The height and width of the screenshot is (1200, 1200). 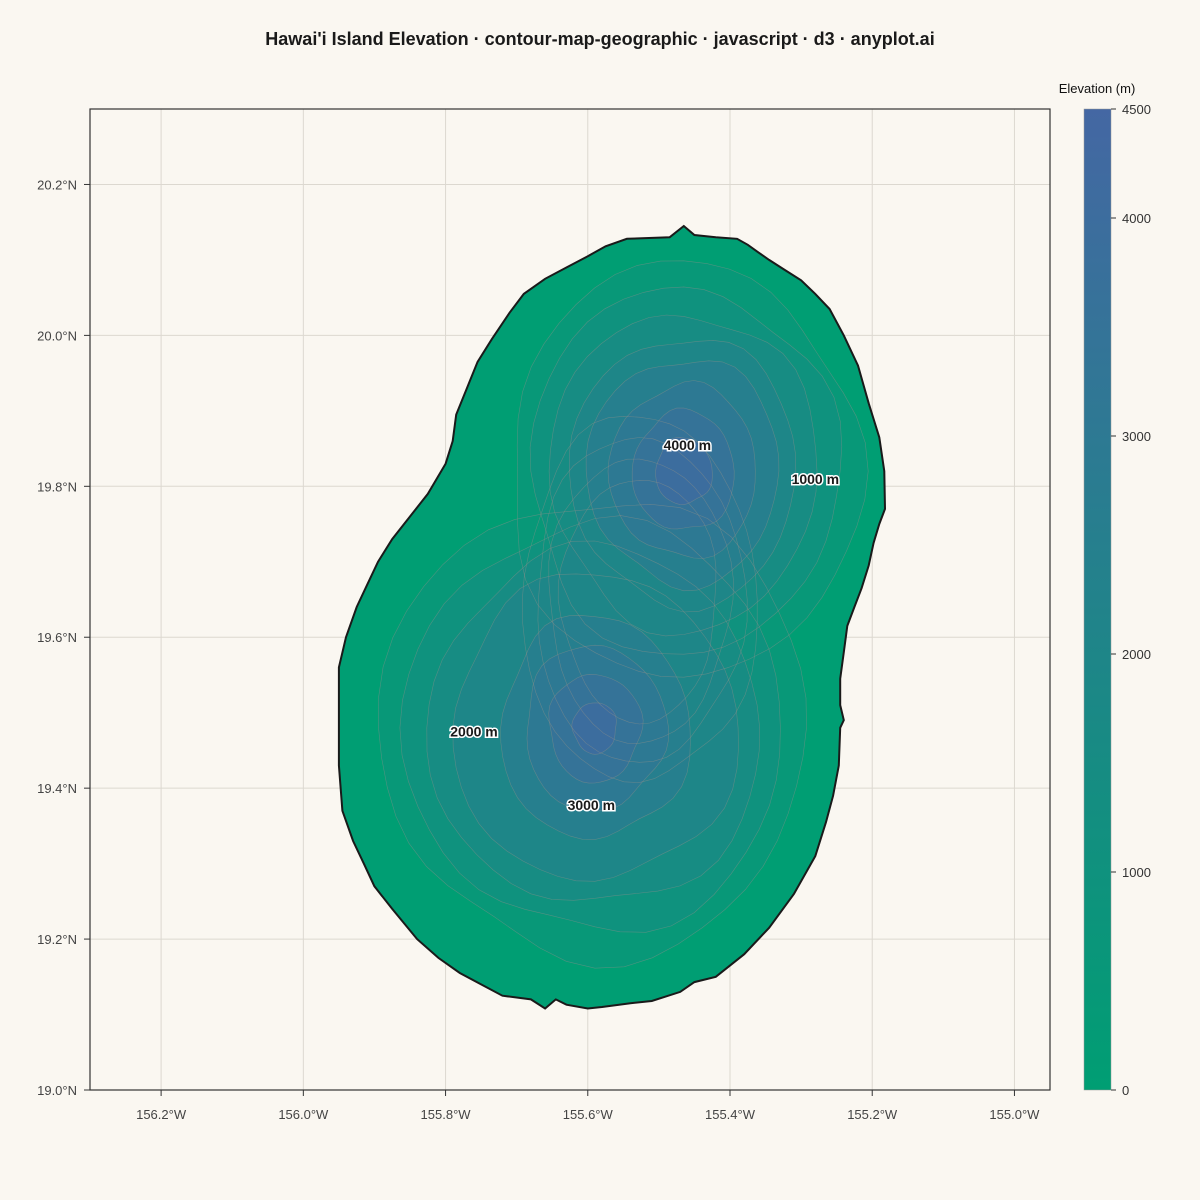 I want to click on y-tick-label: 19.6°N, so click(x=57, y=637).